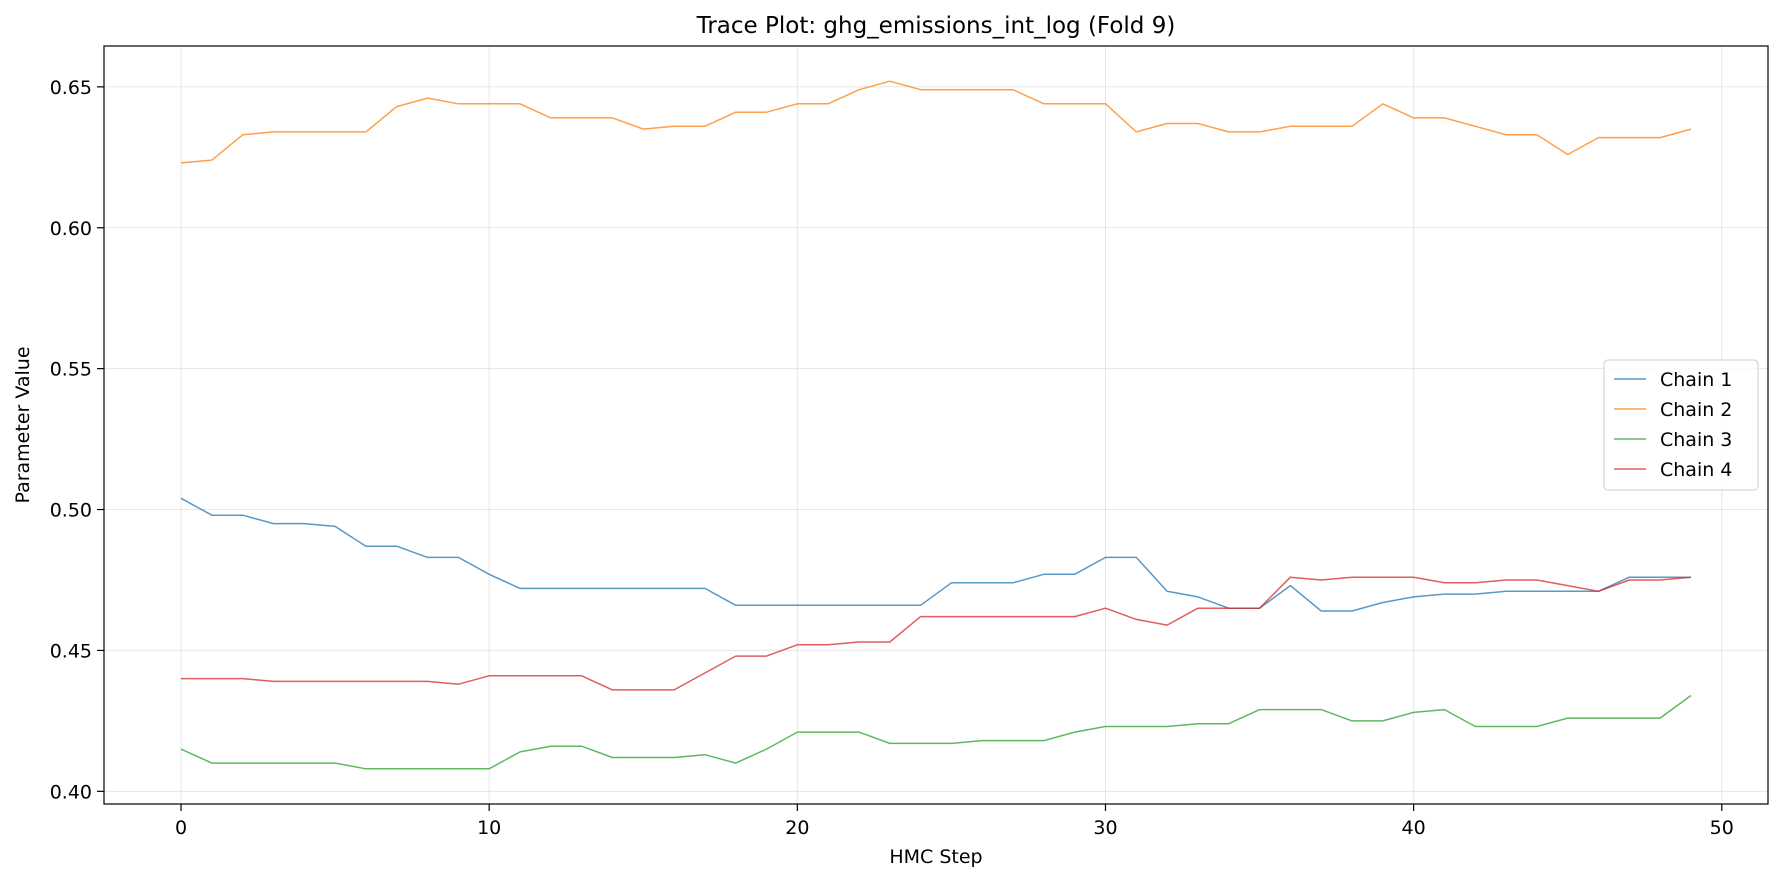 This screenshot has height=882, width=1784. Describe the element at coordinates (23, 424) in the screenshot. I see `y-axis-label: Parameter Value` at that location.